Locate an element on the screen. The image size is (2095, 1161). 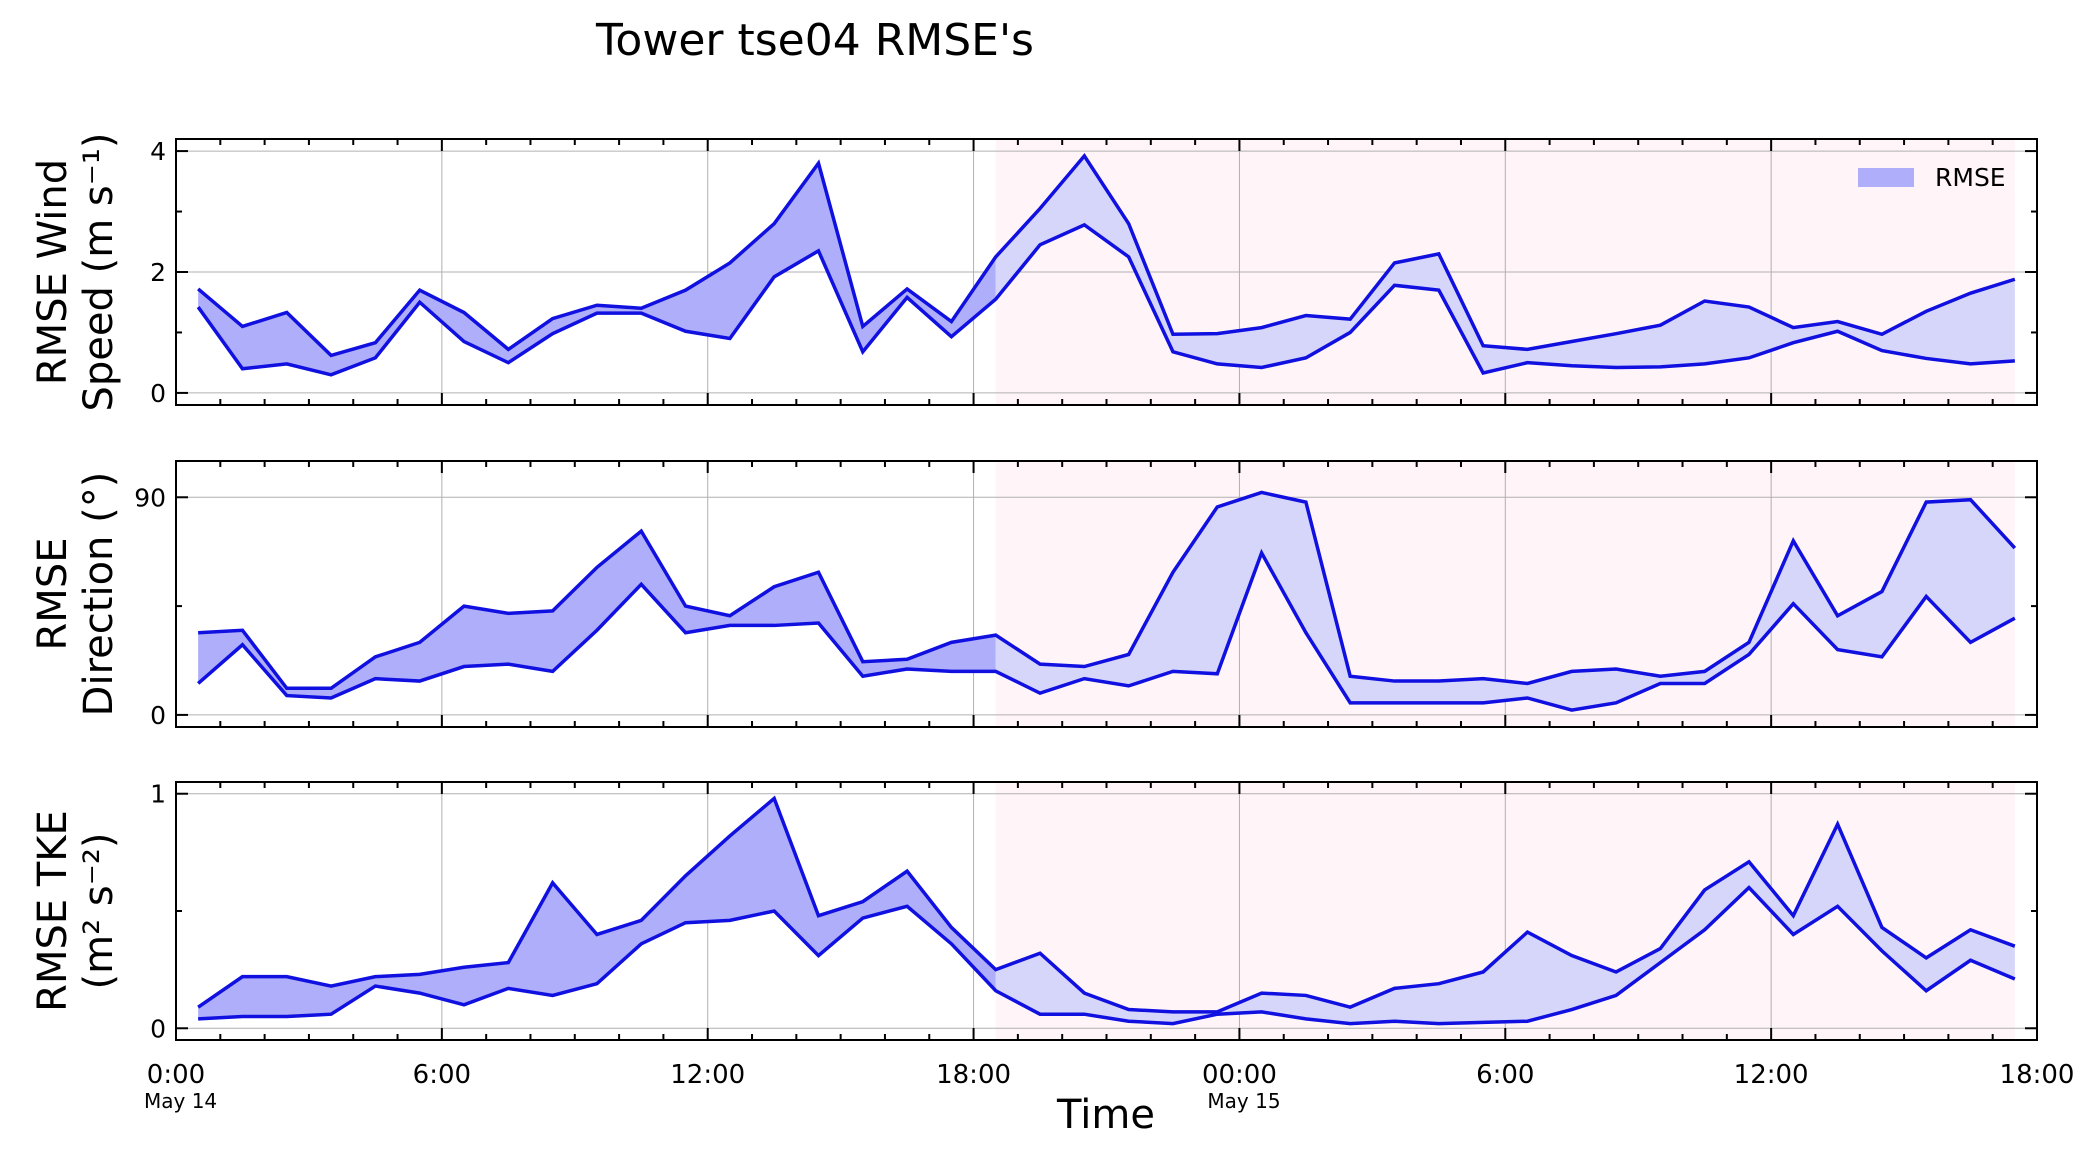
x-date-label: May 15 is located at coordinates (1243, 1101).